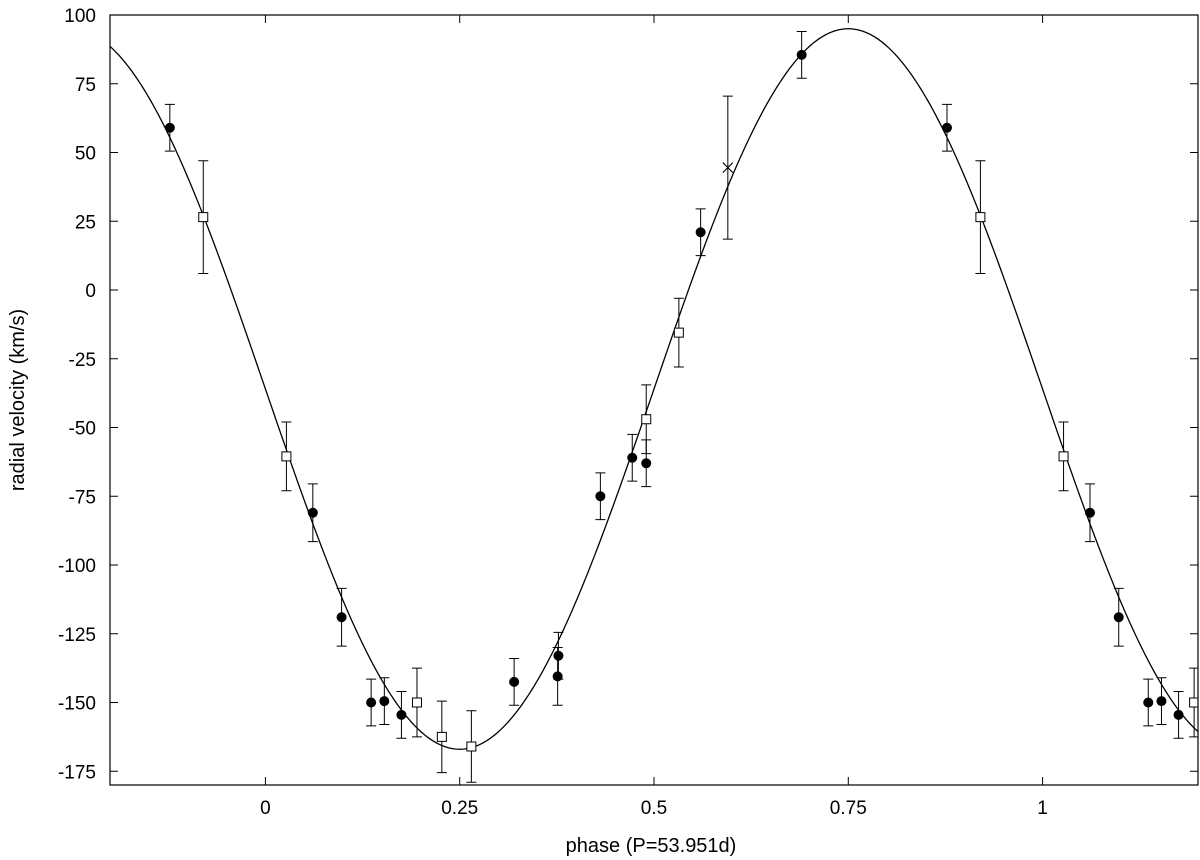  I want to click on x-tick-label: 1, so click(1042, 808).